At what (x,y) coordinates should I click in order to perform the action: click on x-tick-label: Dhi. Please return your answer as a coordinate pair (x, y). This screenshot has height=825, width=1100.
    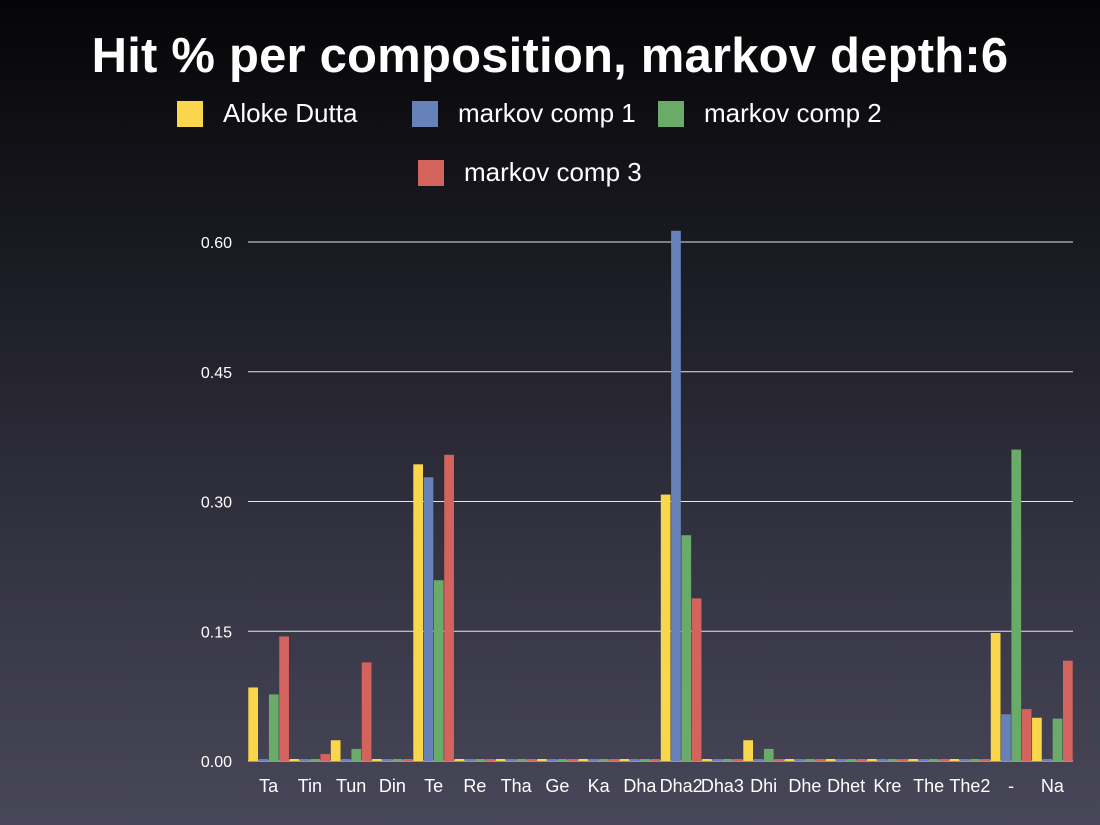
    Looking at the image, I should click on (763, 786).